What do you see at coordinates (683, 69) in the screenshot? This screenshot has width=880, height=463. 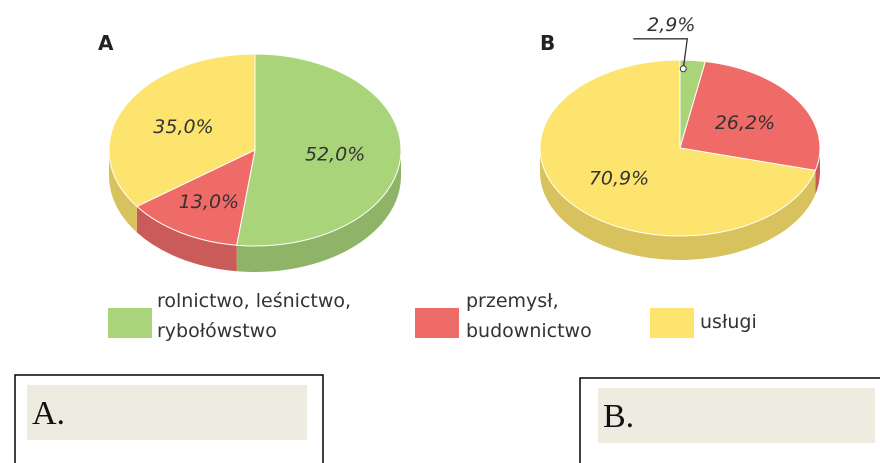 I see `leader-dot` at bounding box center [683, 69].